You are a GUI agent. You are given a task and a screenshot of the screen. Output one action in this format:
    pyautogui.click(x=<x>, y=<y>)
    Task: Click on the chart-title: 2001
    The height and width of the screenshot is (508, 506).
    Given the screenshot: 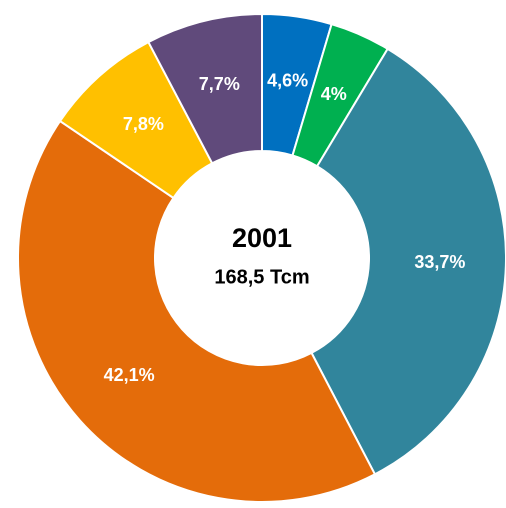 What is the action you would take?
    pyautogui.click(x=262, y=238)
    